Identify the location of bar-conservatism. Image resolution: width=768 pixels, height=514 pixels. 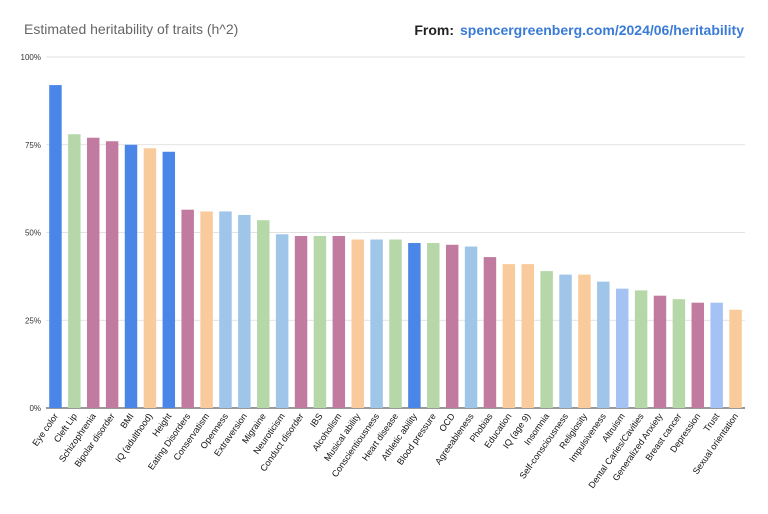
(206, 309).